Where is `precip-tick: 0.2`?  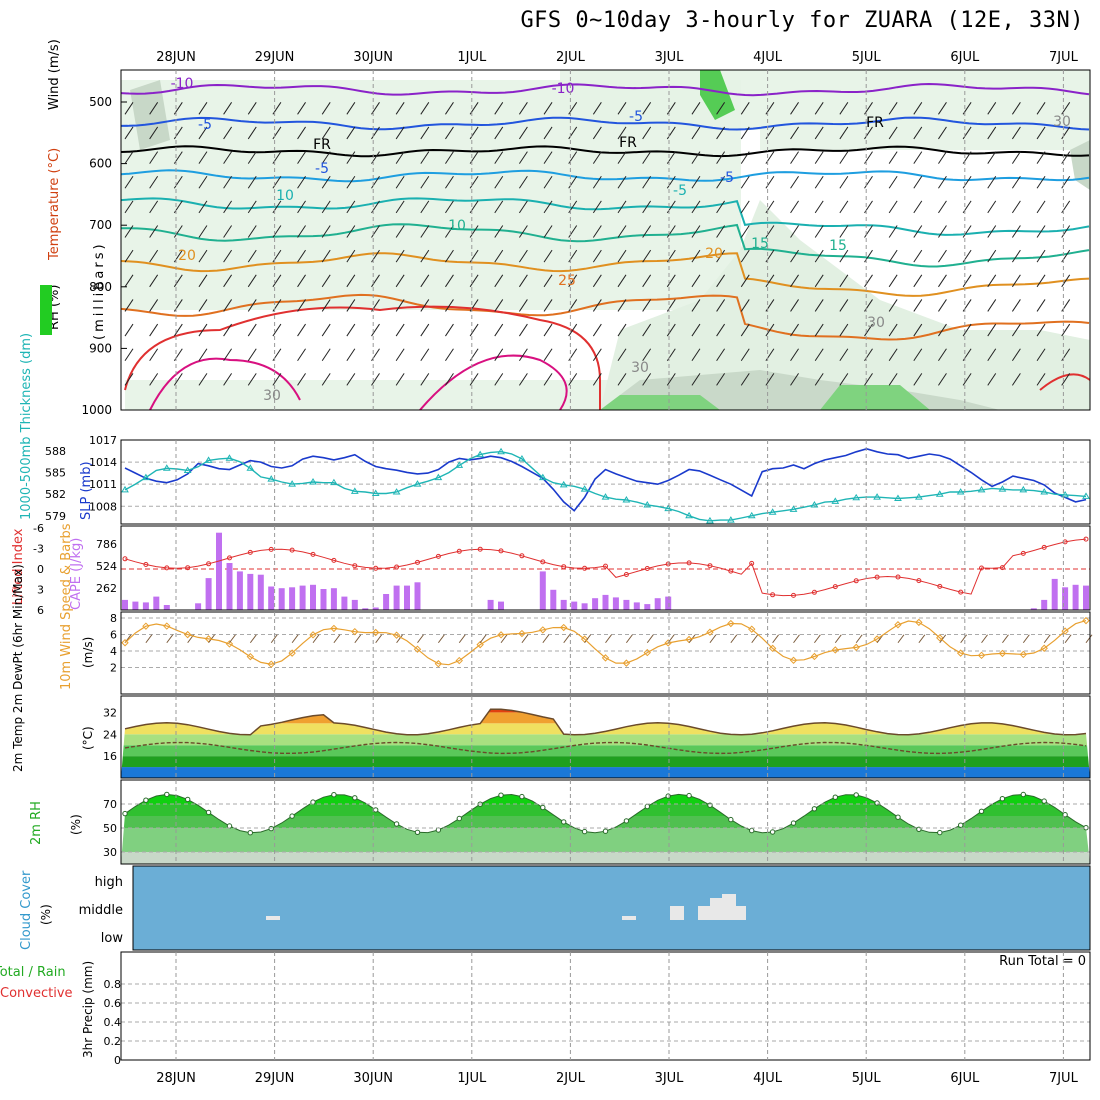
precip-tick: 0.2 is located at coordinates (113, 1041).